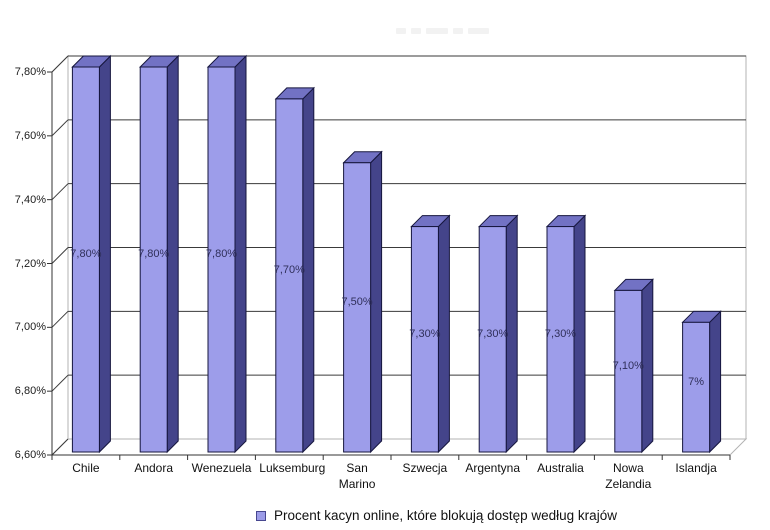  Describe the element at coordinates (86, 468) in the screenshot. I see `category-label: Chile` at that location.